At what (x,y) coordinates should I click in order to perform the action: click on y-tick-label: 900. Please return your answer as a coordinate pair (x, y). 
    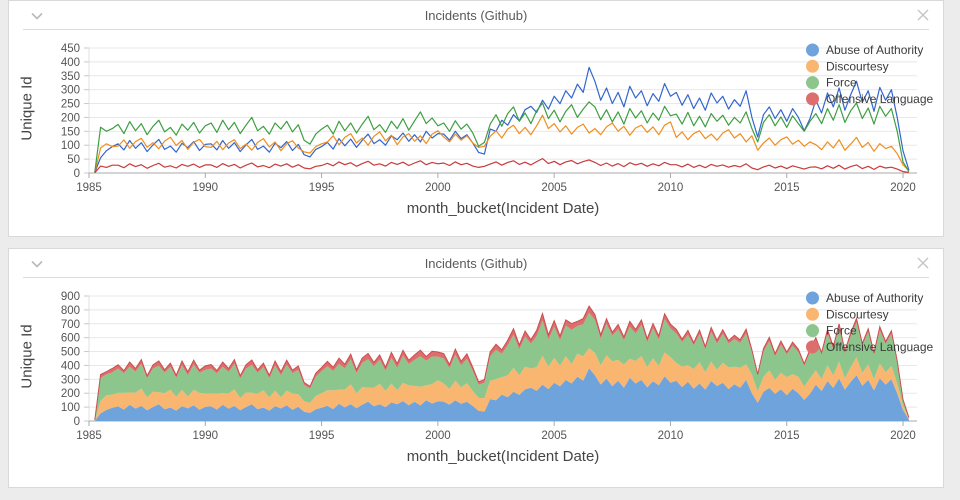
    Looking at the image, I should click on (70, 297).